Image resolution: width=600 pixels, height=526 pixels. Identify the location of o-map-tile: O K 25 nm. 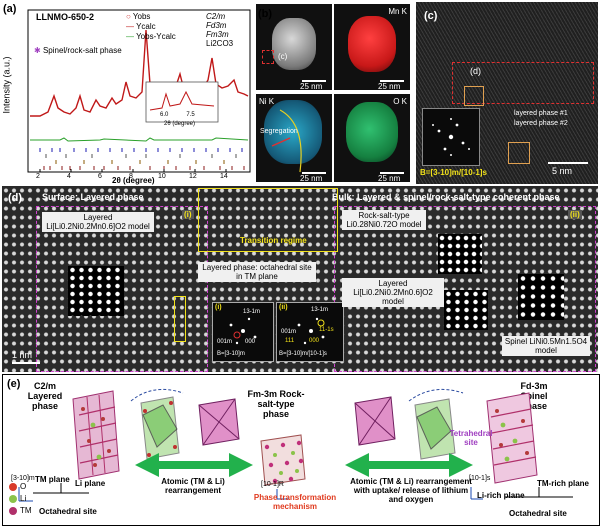
(372, 138).